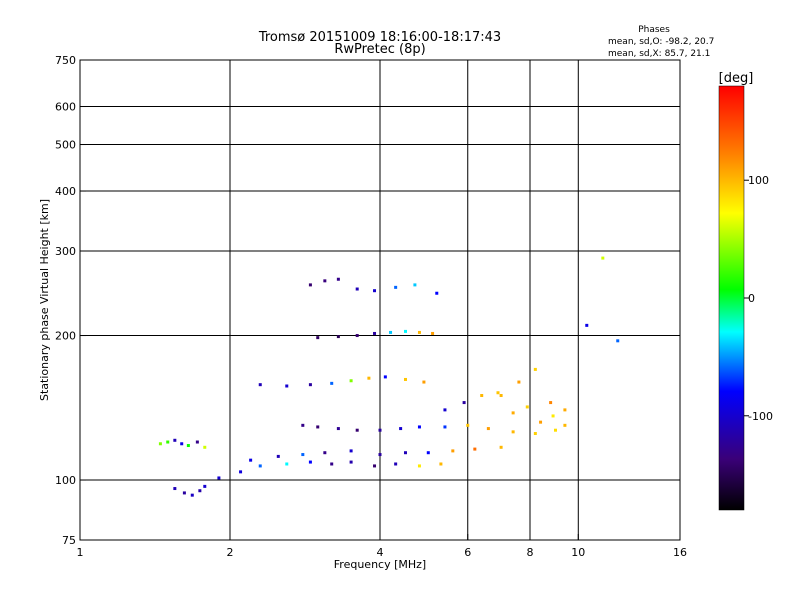 This screenshot has width=800, height=604. I want to click on y-tick-label: 300, so click(65, 251).